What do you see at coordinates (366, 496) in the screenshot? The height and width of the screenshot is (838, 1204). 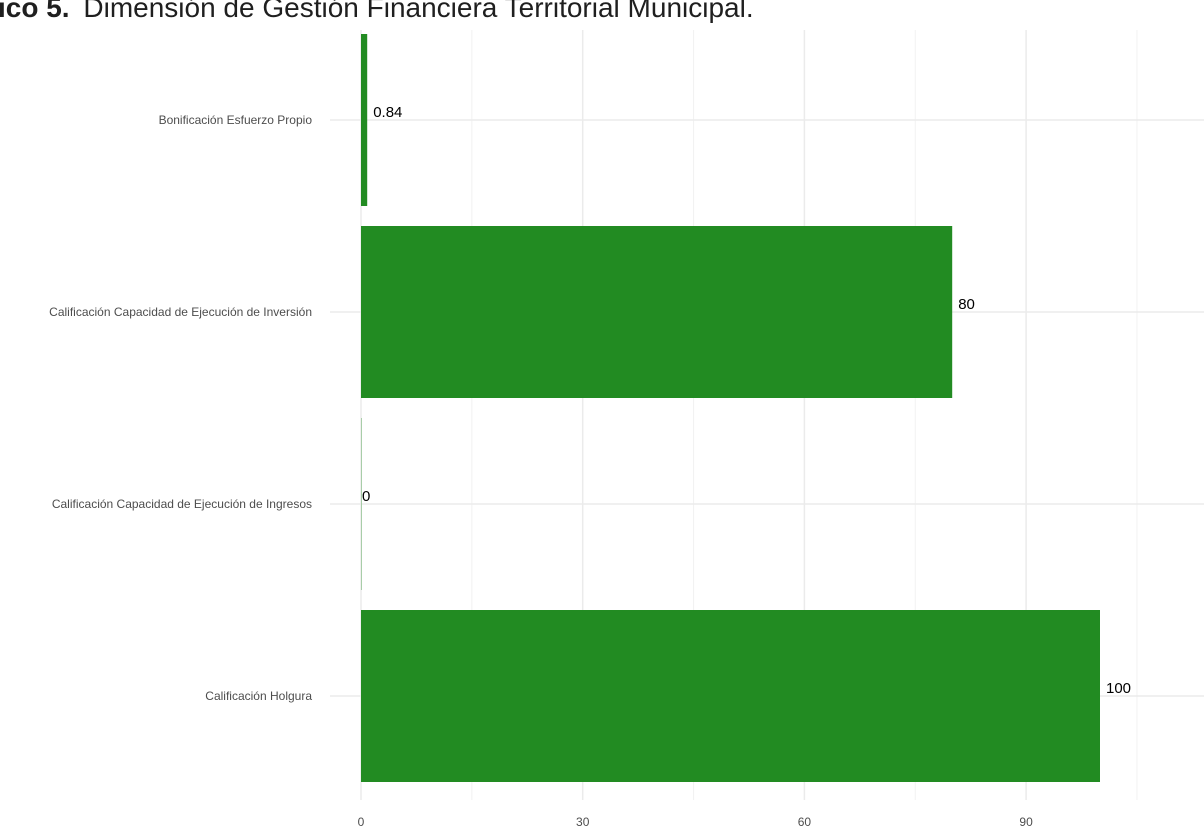 I see `data-label: 0` at bounding box center [366, 496].